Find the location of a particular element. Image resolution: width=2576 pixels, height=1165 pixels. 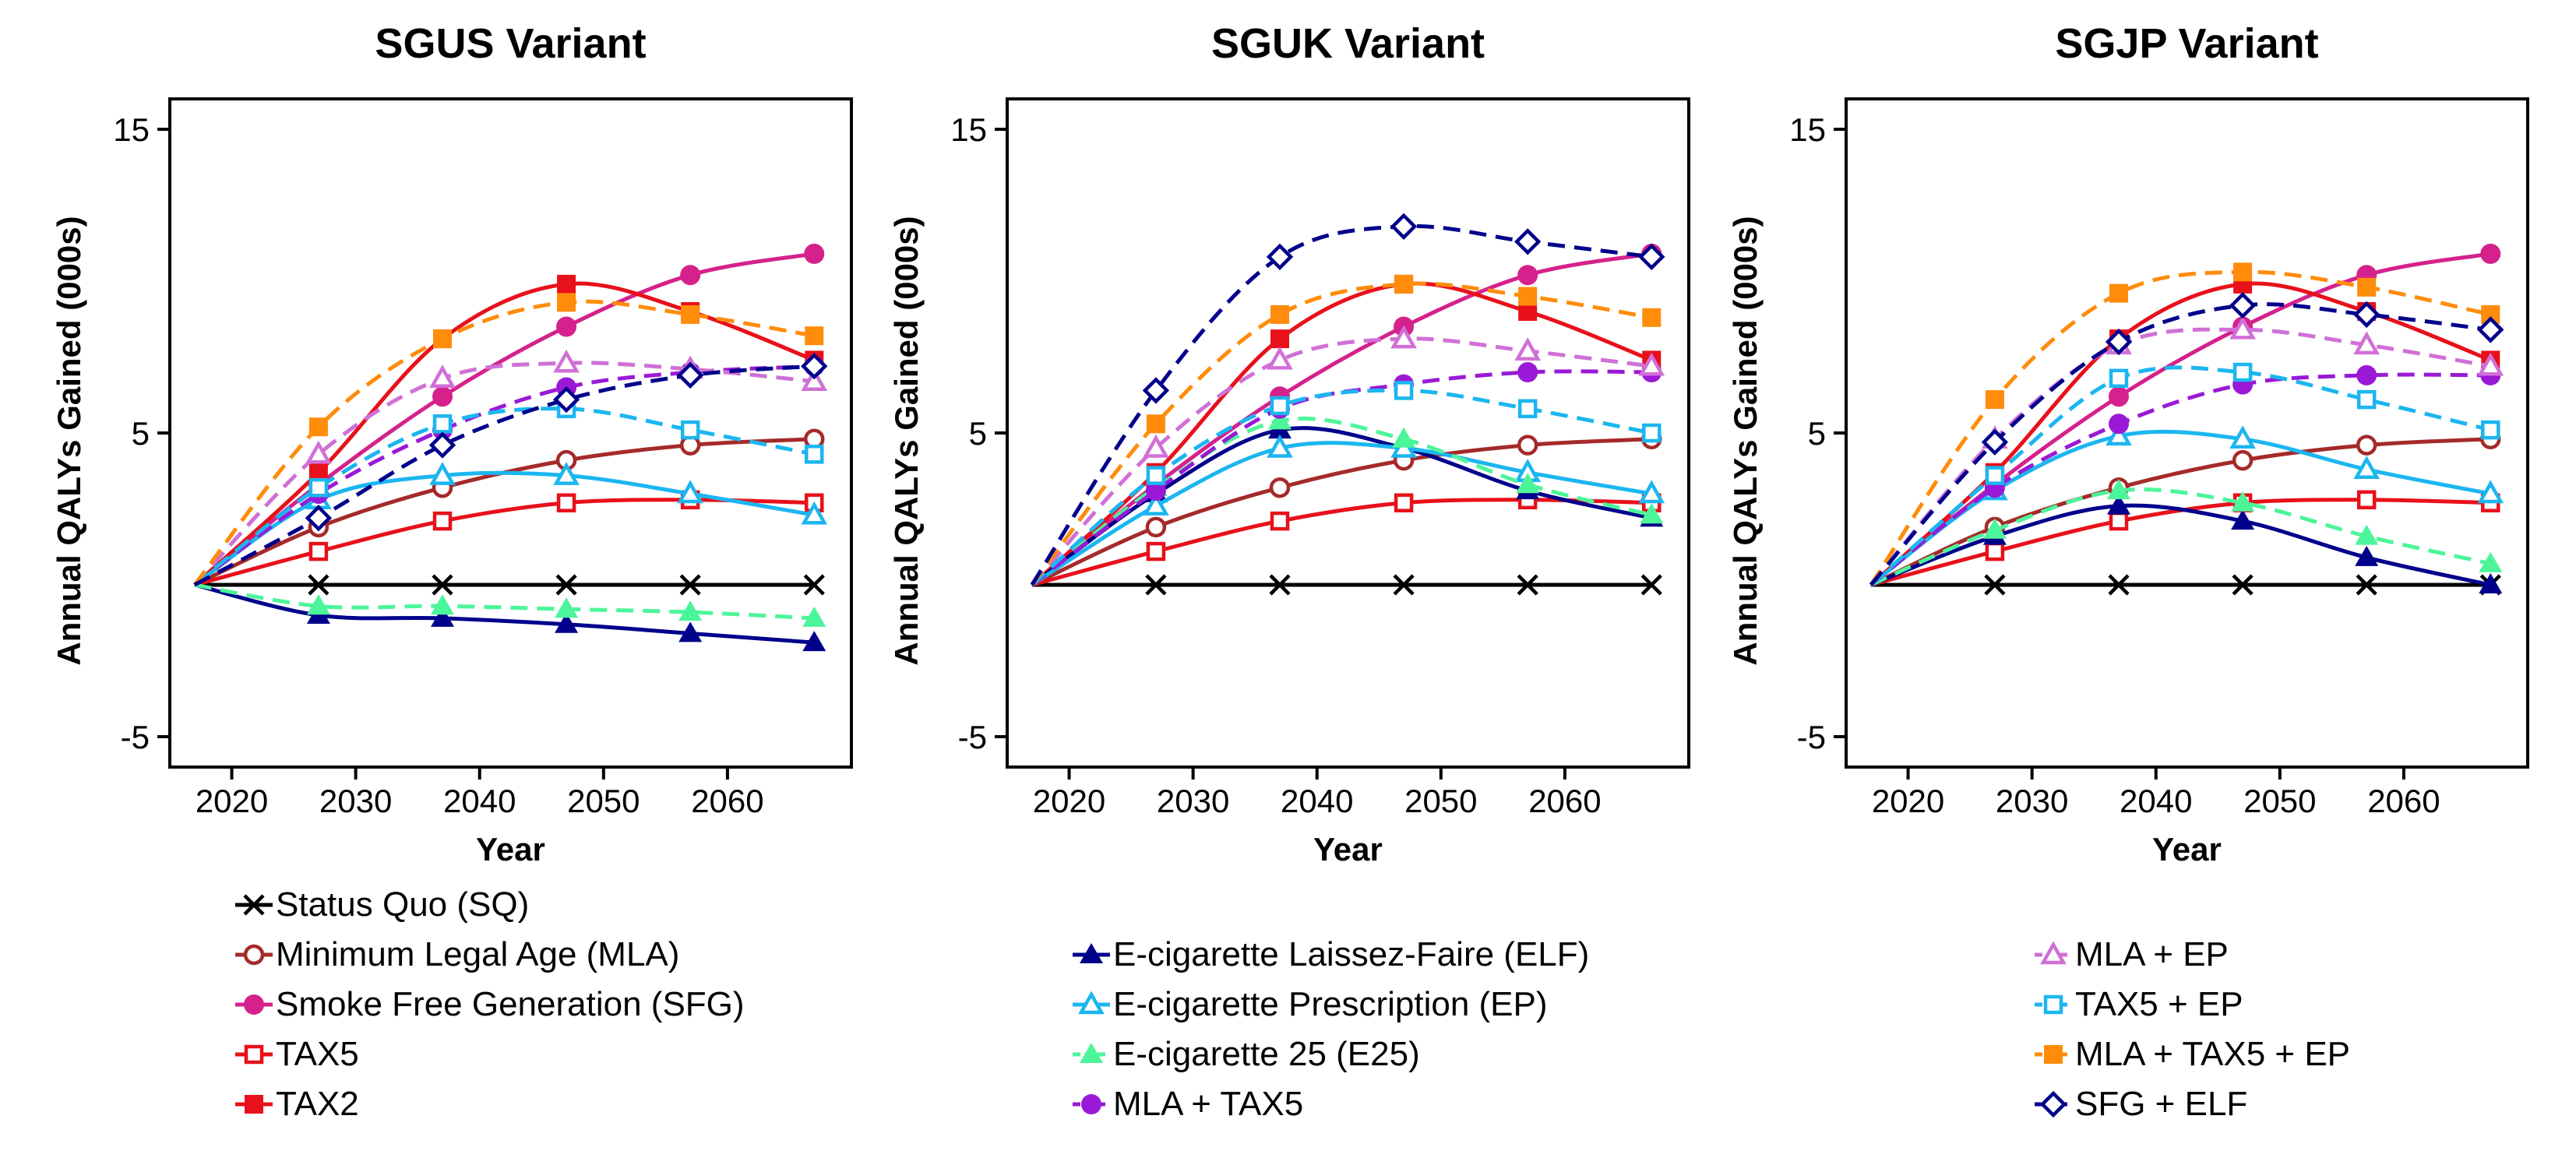

series-mla-tax5-ep is located at coordinates (1346, 430).